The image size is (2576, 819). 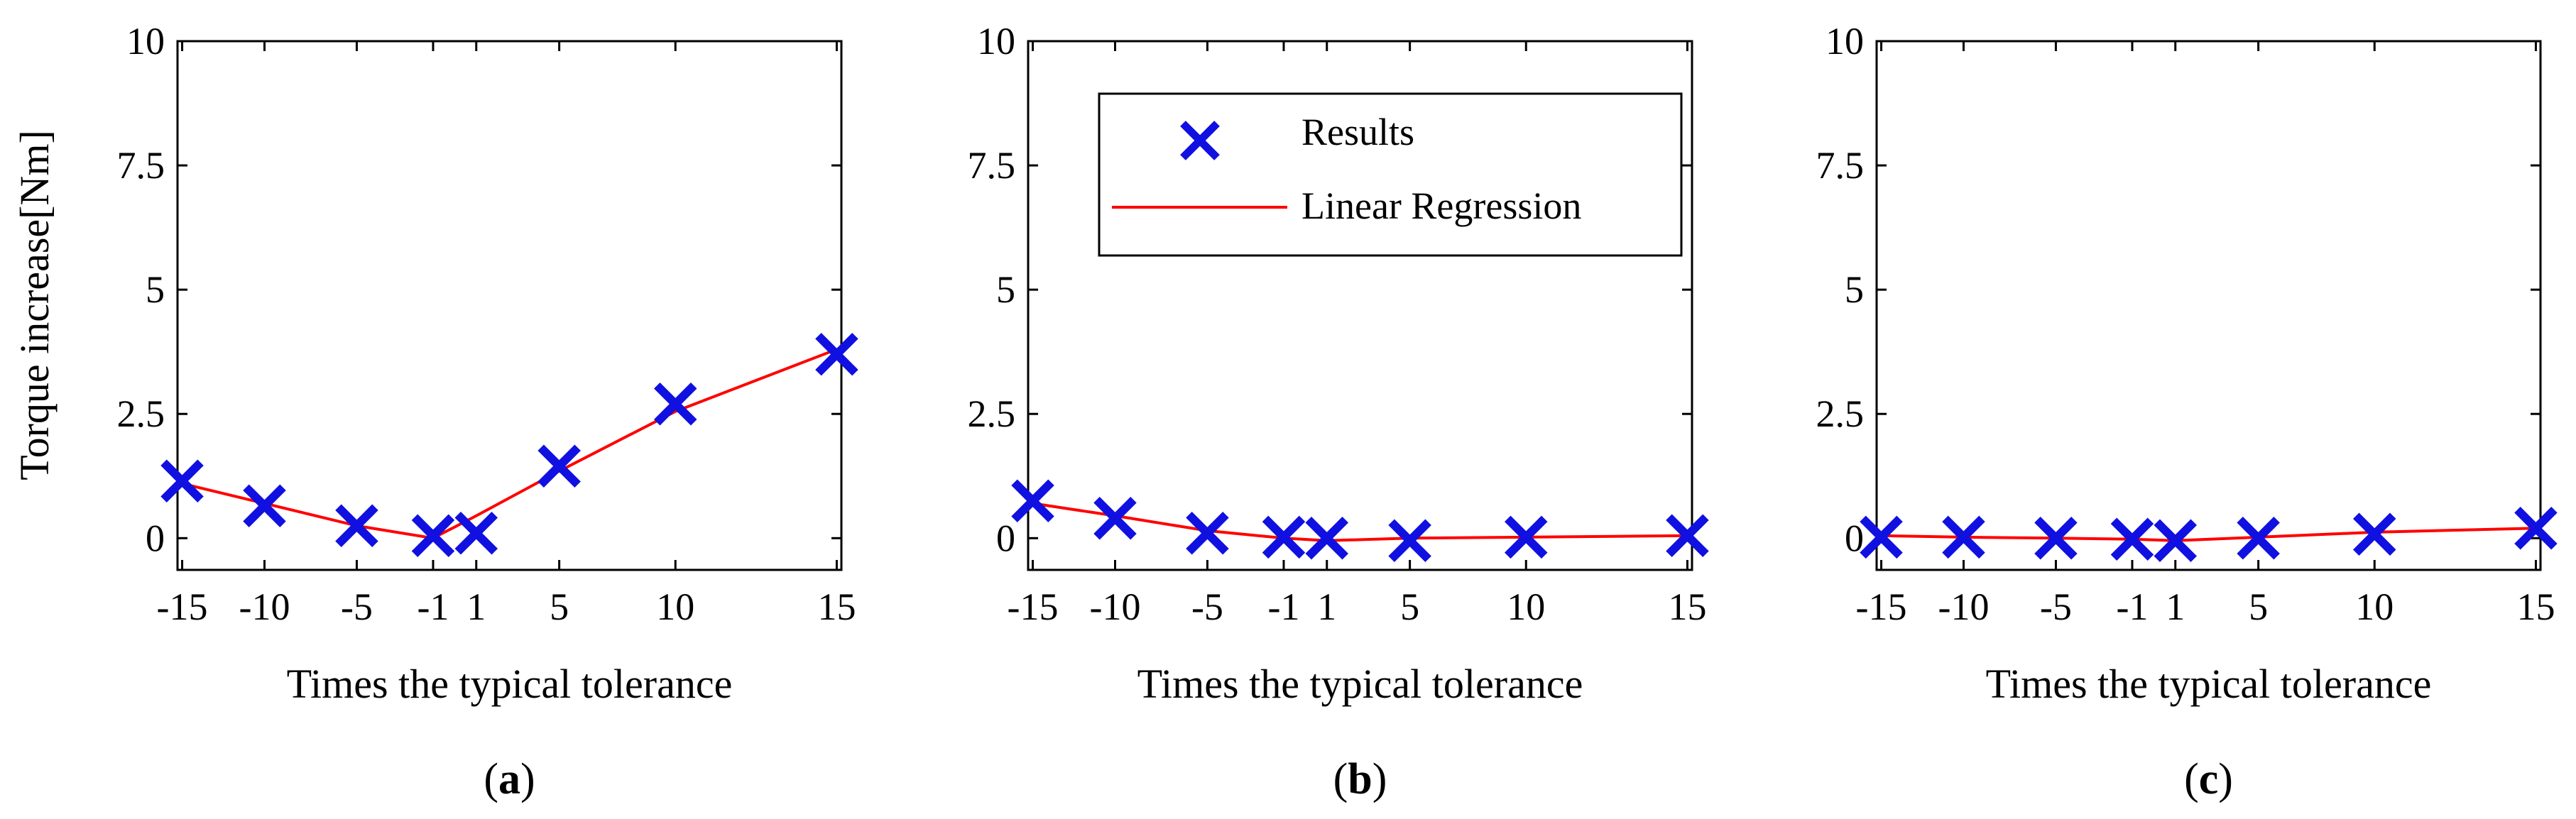 I want to click on y-axis-title: Torque increase[Nm], so click(x=34, y=305).